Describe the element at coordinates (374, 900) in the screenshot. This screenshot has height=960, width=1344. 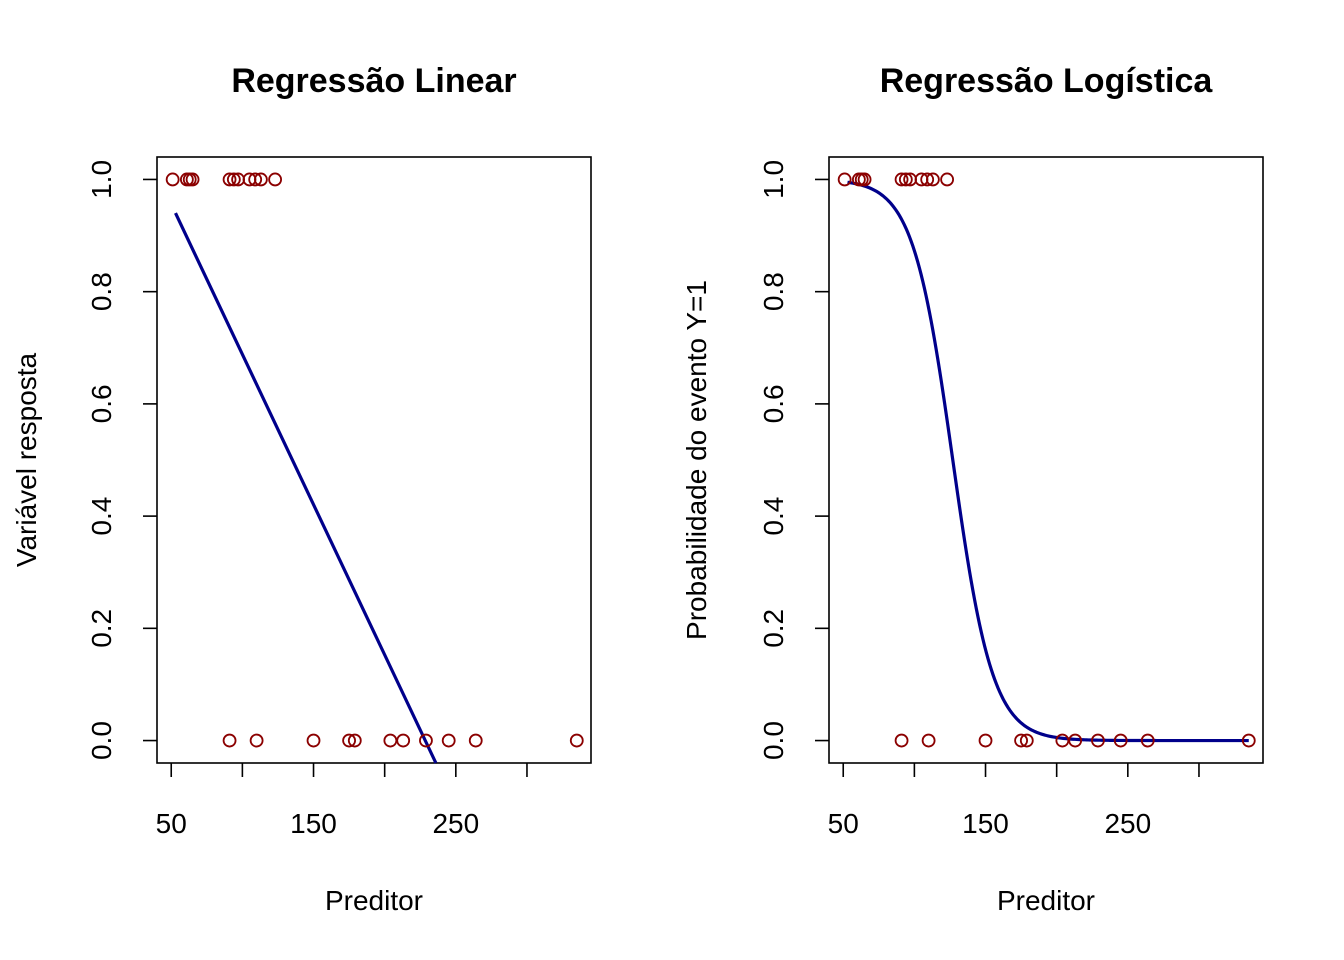
I see `panel-linear-x-label: Preditor` at that location.